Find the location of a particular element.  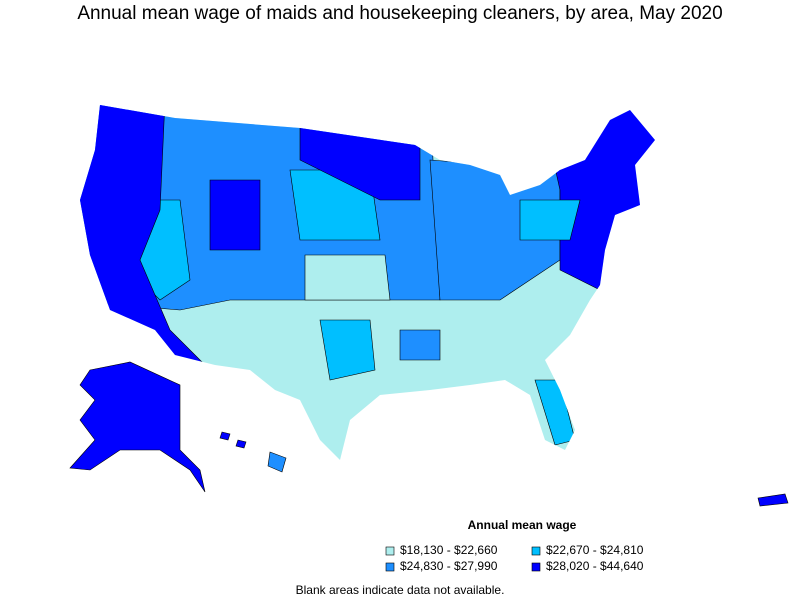

puerto-rico is located at coordinates (773, 500).